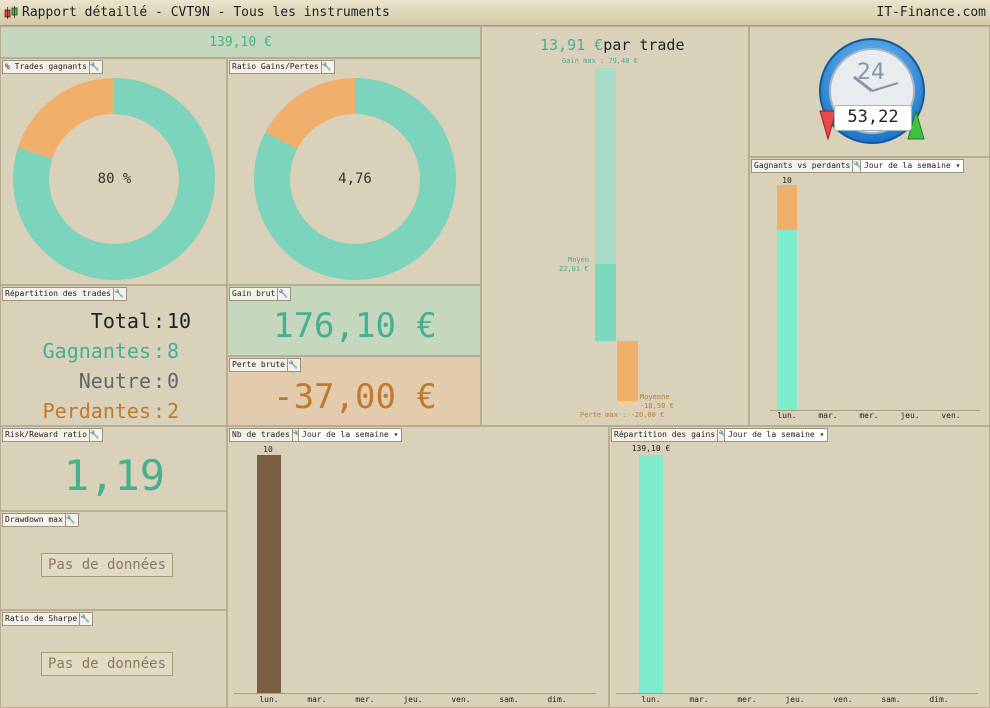 This screenshot has height=708, width=990. Describe the element at coordinates (871, 72) in the screenshot. I see `clock-number: 24` at that location.